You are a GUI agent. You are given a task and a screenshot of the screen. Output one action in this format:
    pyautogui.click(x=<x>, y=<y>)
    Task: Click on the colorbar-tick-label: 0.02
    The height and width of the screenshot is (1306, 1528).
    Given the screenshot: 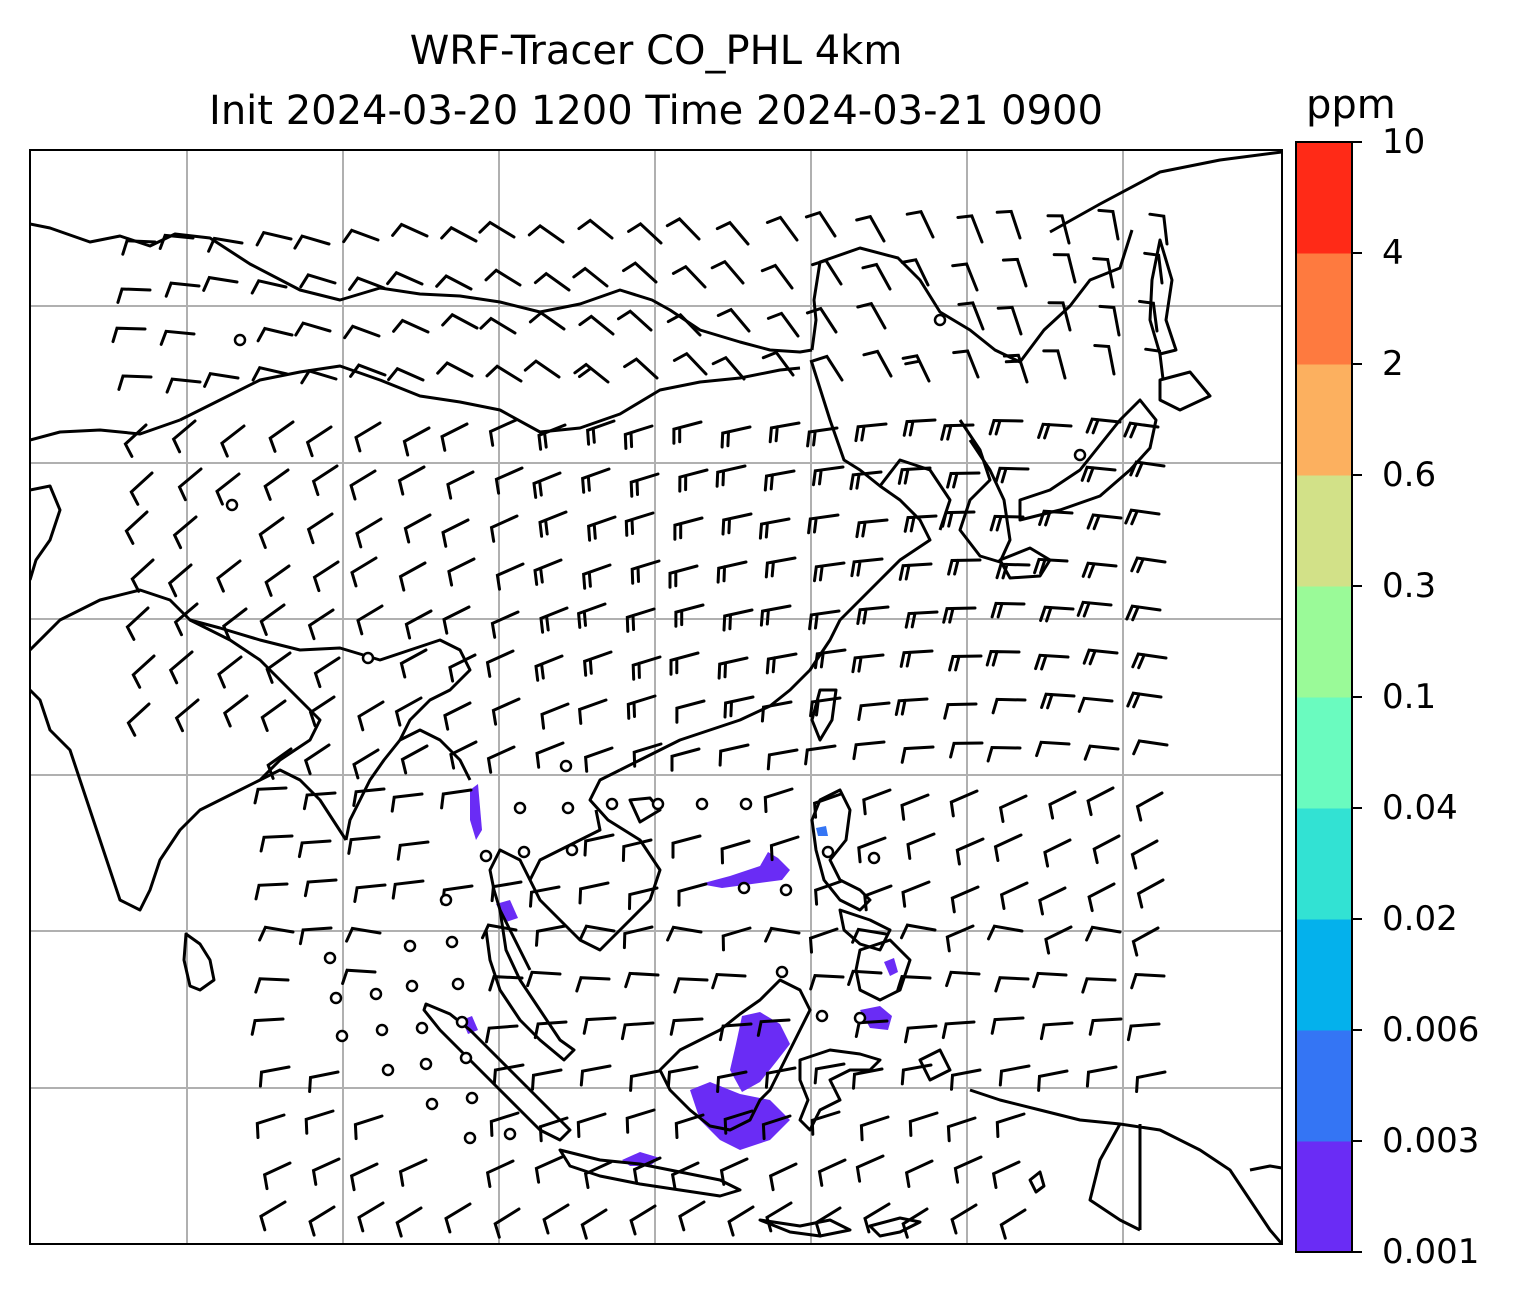 What is the action you would take?
    pyautogui.click(x=1420, y=919)
    